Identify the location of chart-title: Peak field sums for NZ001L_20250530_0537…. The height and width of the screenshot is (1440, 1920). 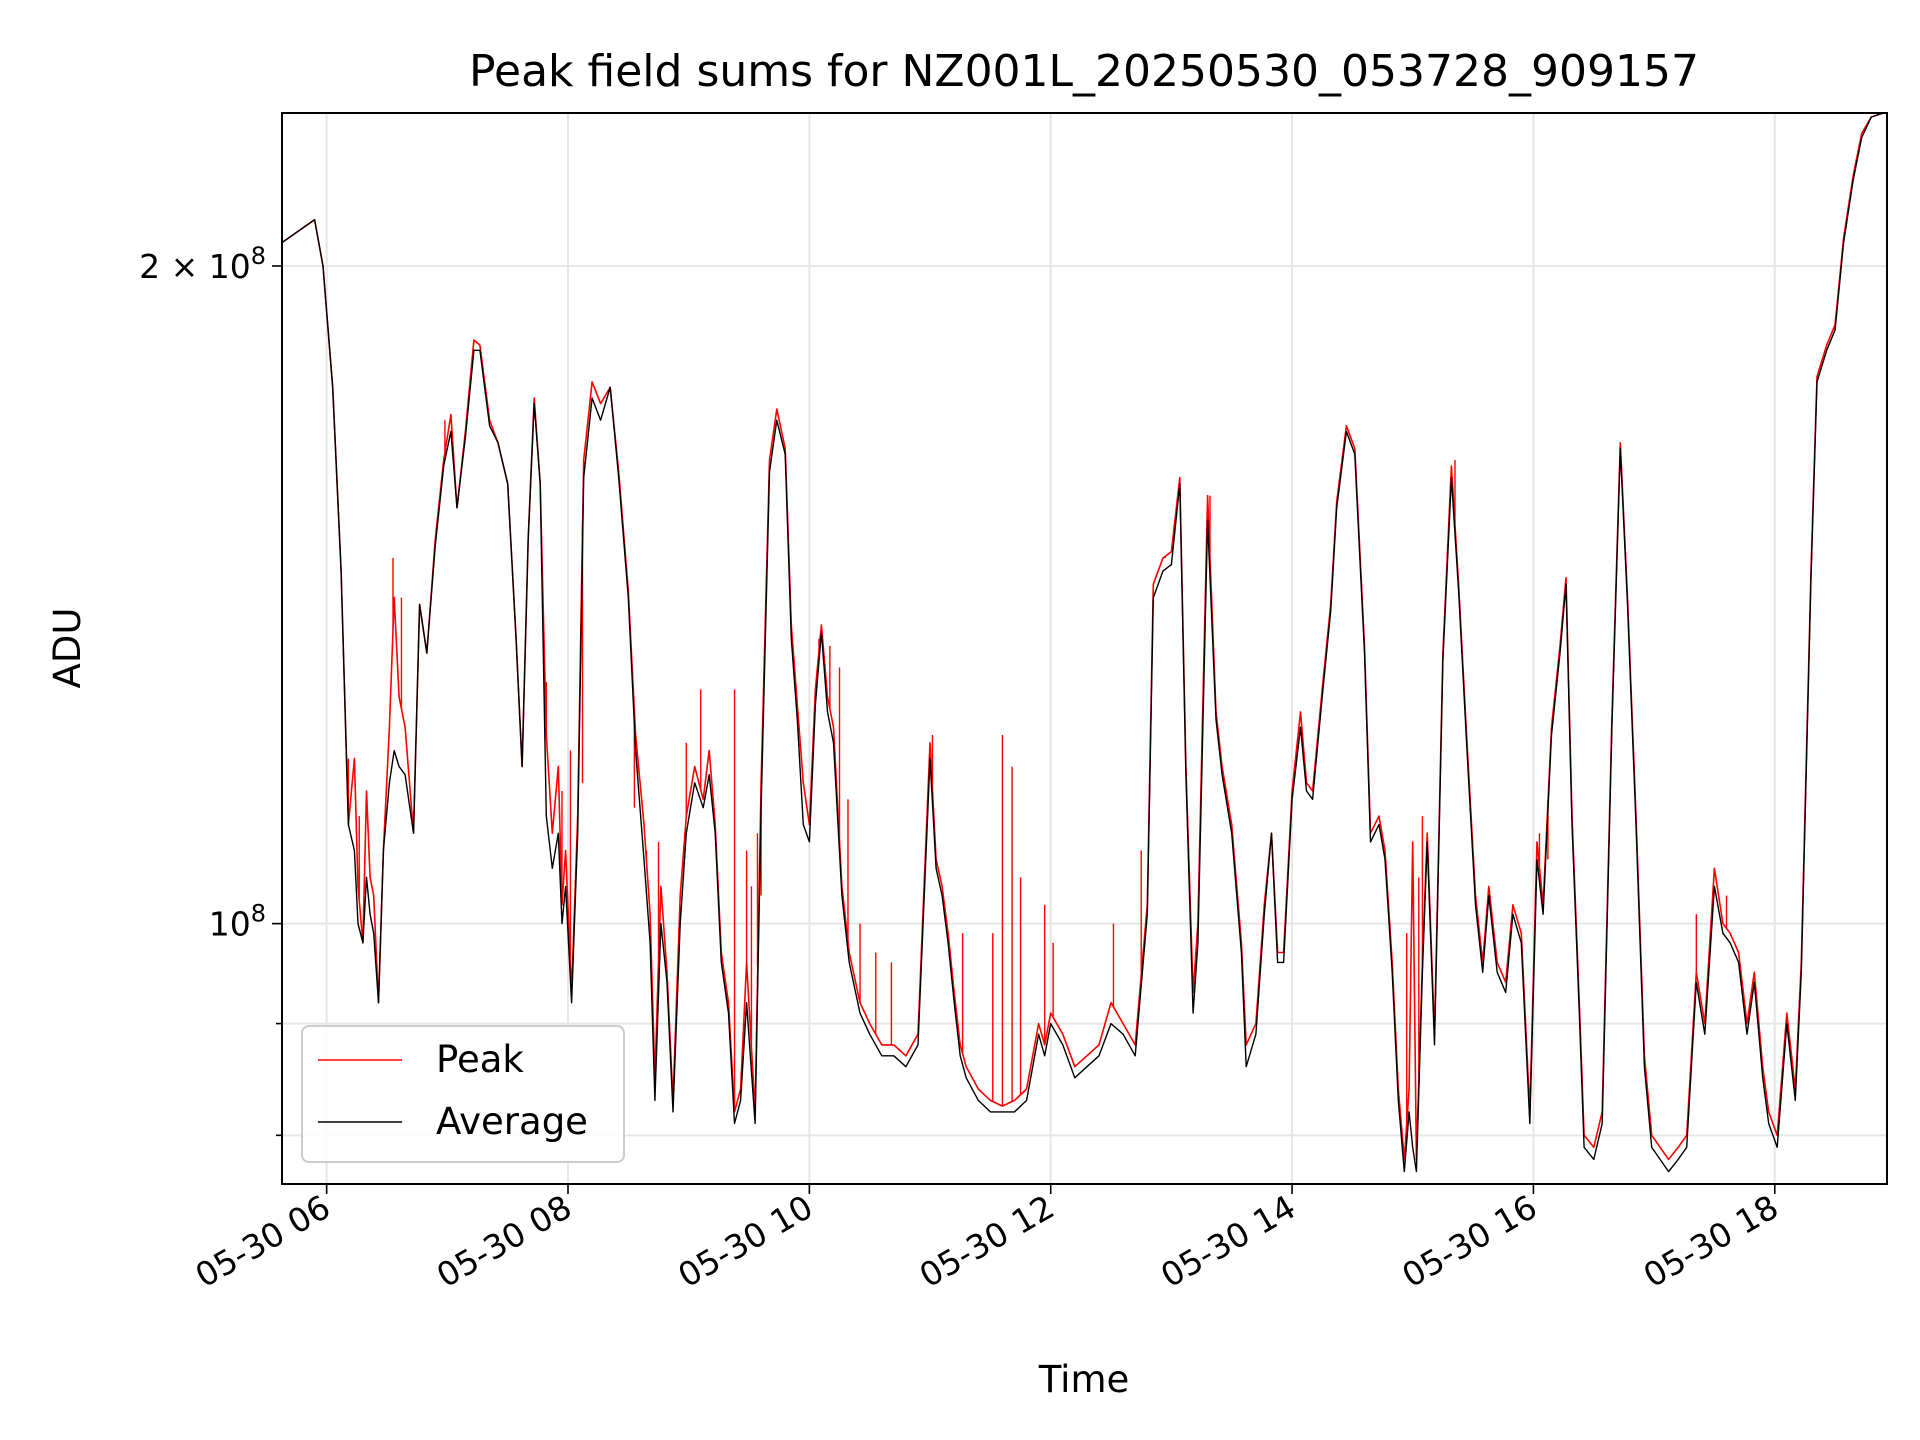
(1084, 71).